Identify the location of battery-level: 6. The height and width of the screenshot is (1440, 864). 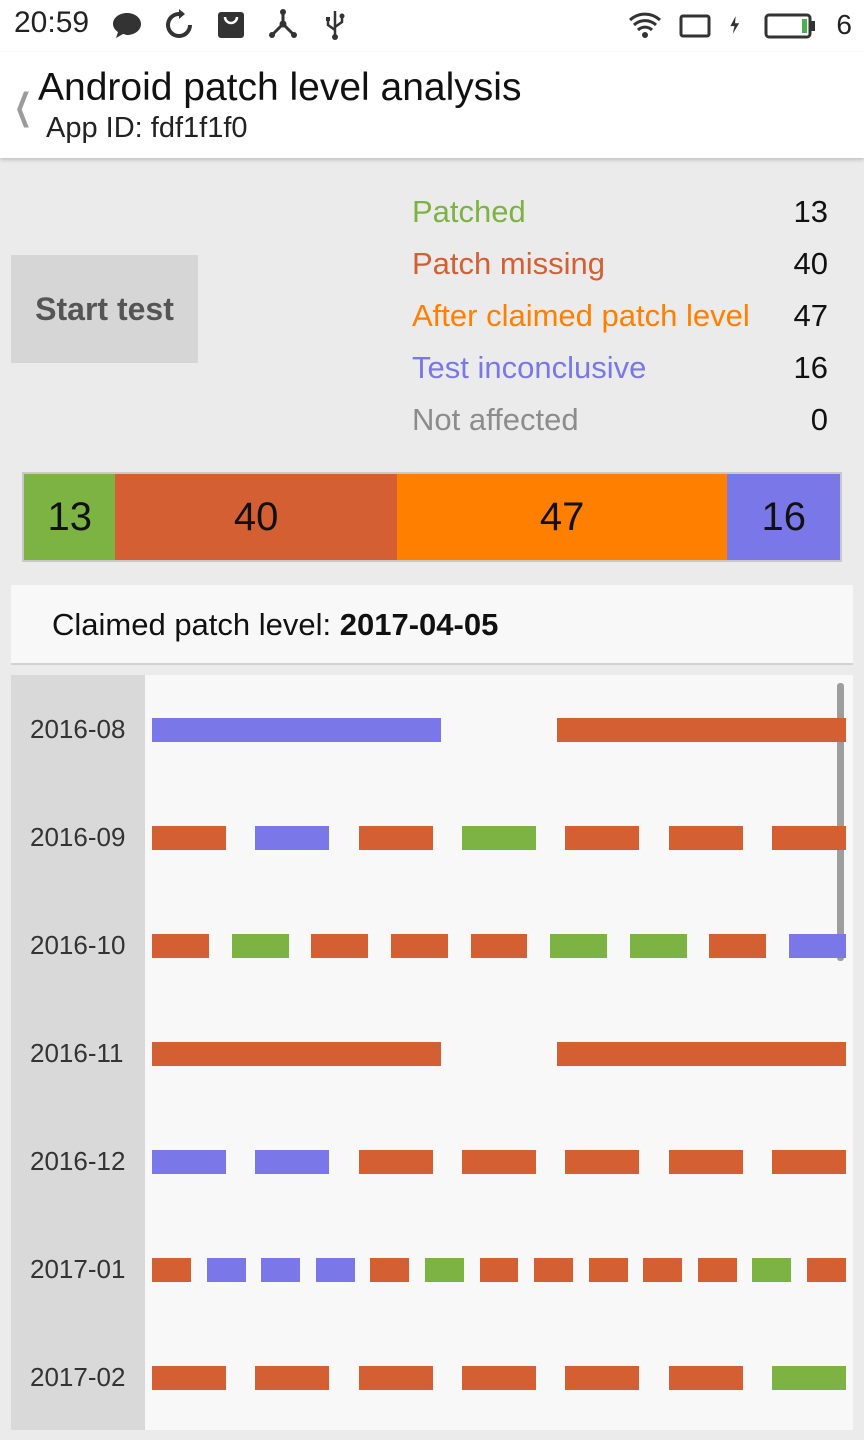
(844, 24).